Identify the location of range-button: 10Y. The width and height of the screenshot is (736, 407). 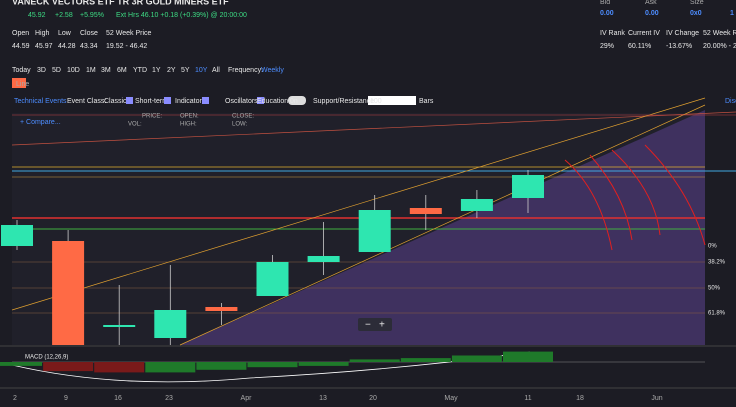
(201, 70).